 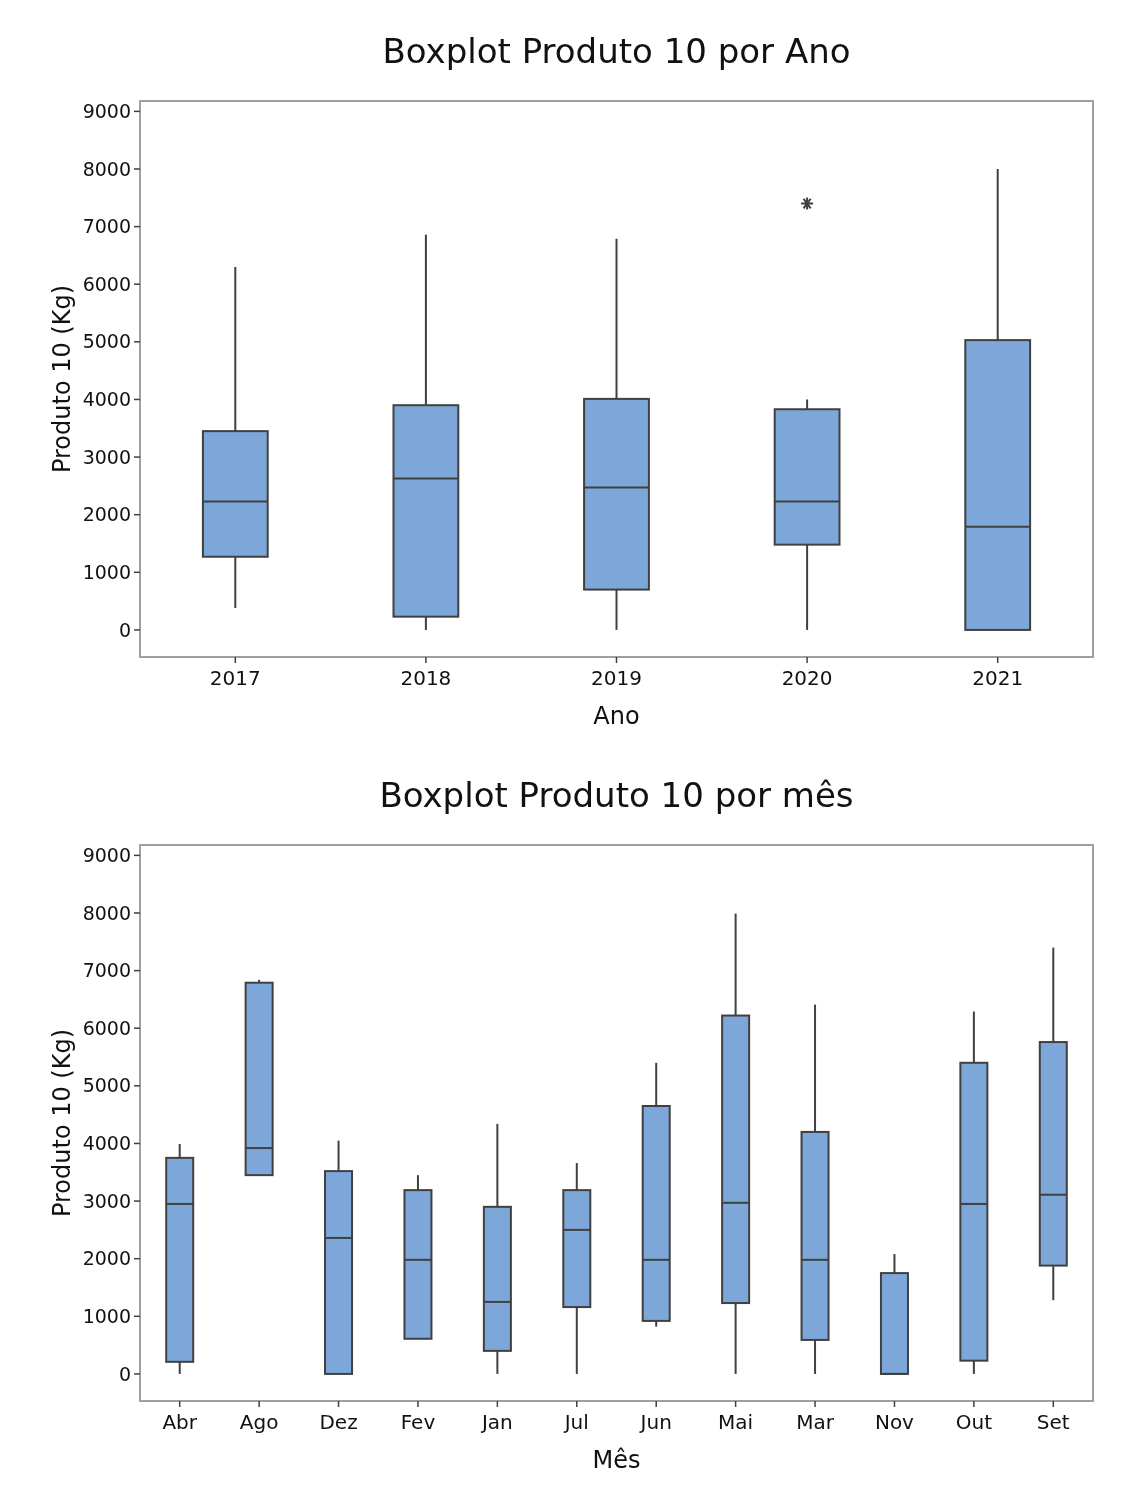 I want to click on x-tick-label: 2021, so click(x=998, y=678).